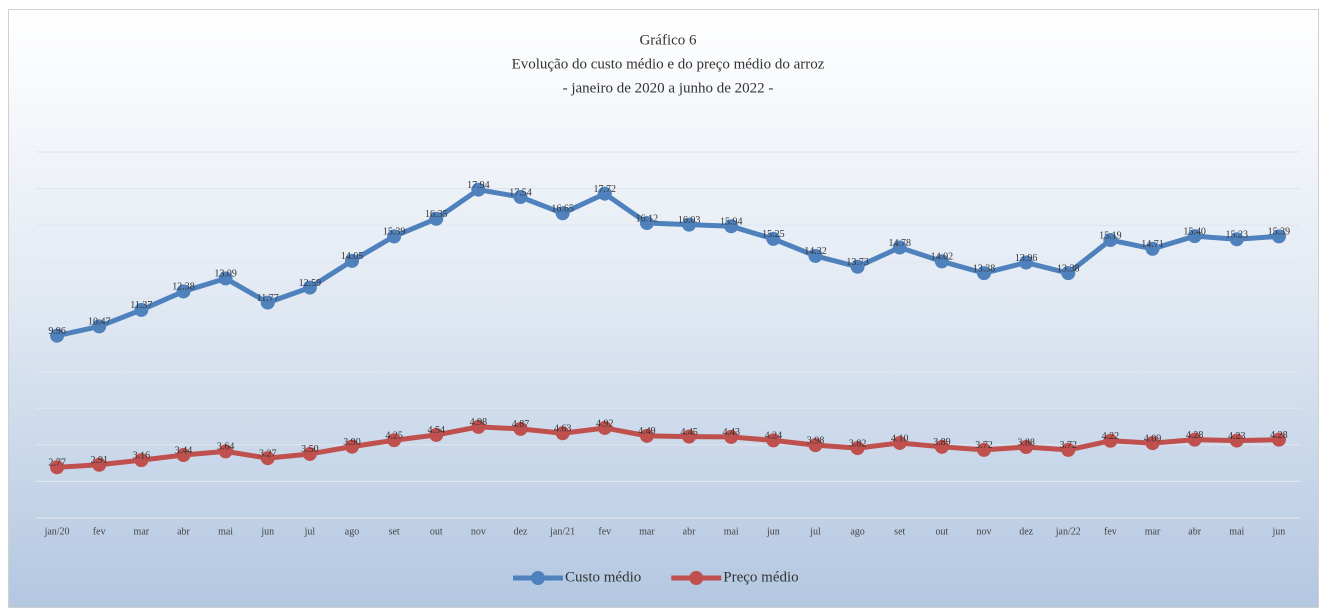 The image size is (1320, 615). I want to click on legend-label: Custo médio, so click(603, 577).